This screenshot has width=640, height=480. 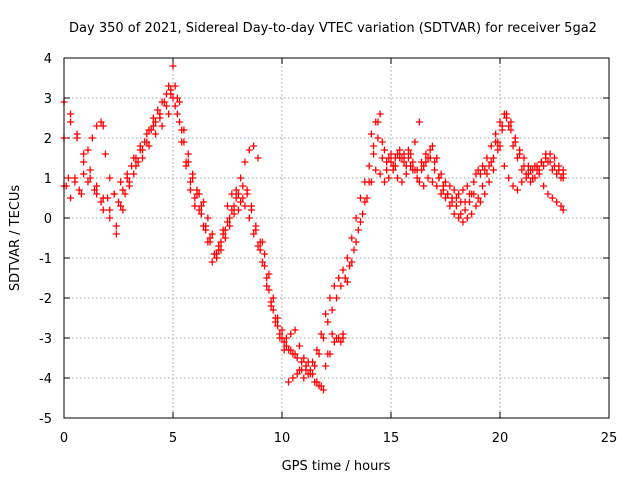 What do you see at coordinates (391, 438) in the screenshot?
I see `x-tick-label: 15` at bounding box center [391, 438].